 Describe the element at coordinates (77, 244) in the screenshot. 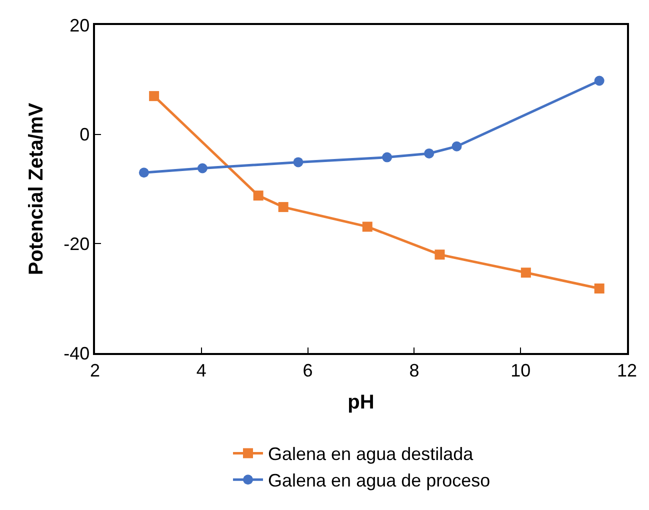

I see `y-tick-label: -20` at that location.